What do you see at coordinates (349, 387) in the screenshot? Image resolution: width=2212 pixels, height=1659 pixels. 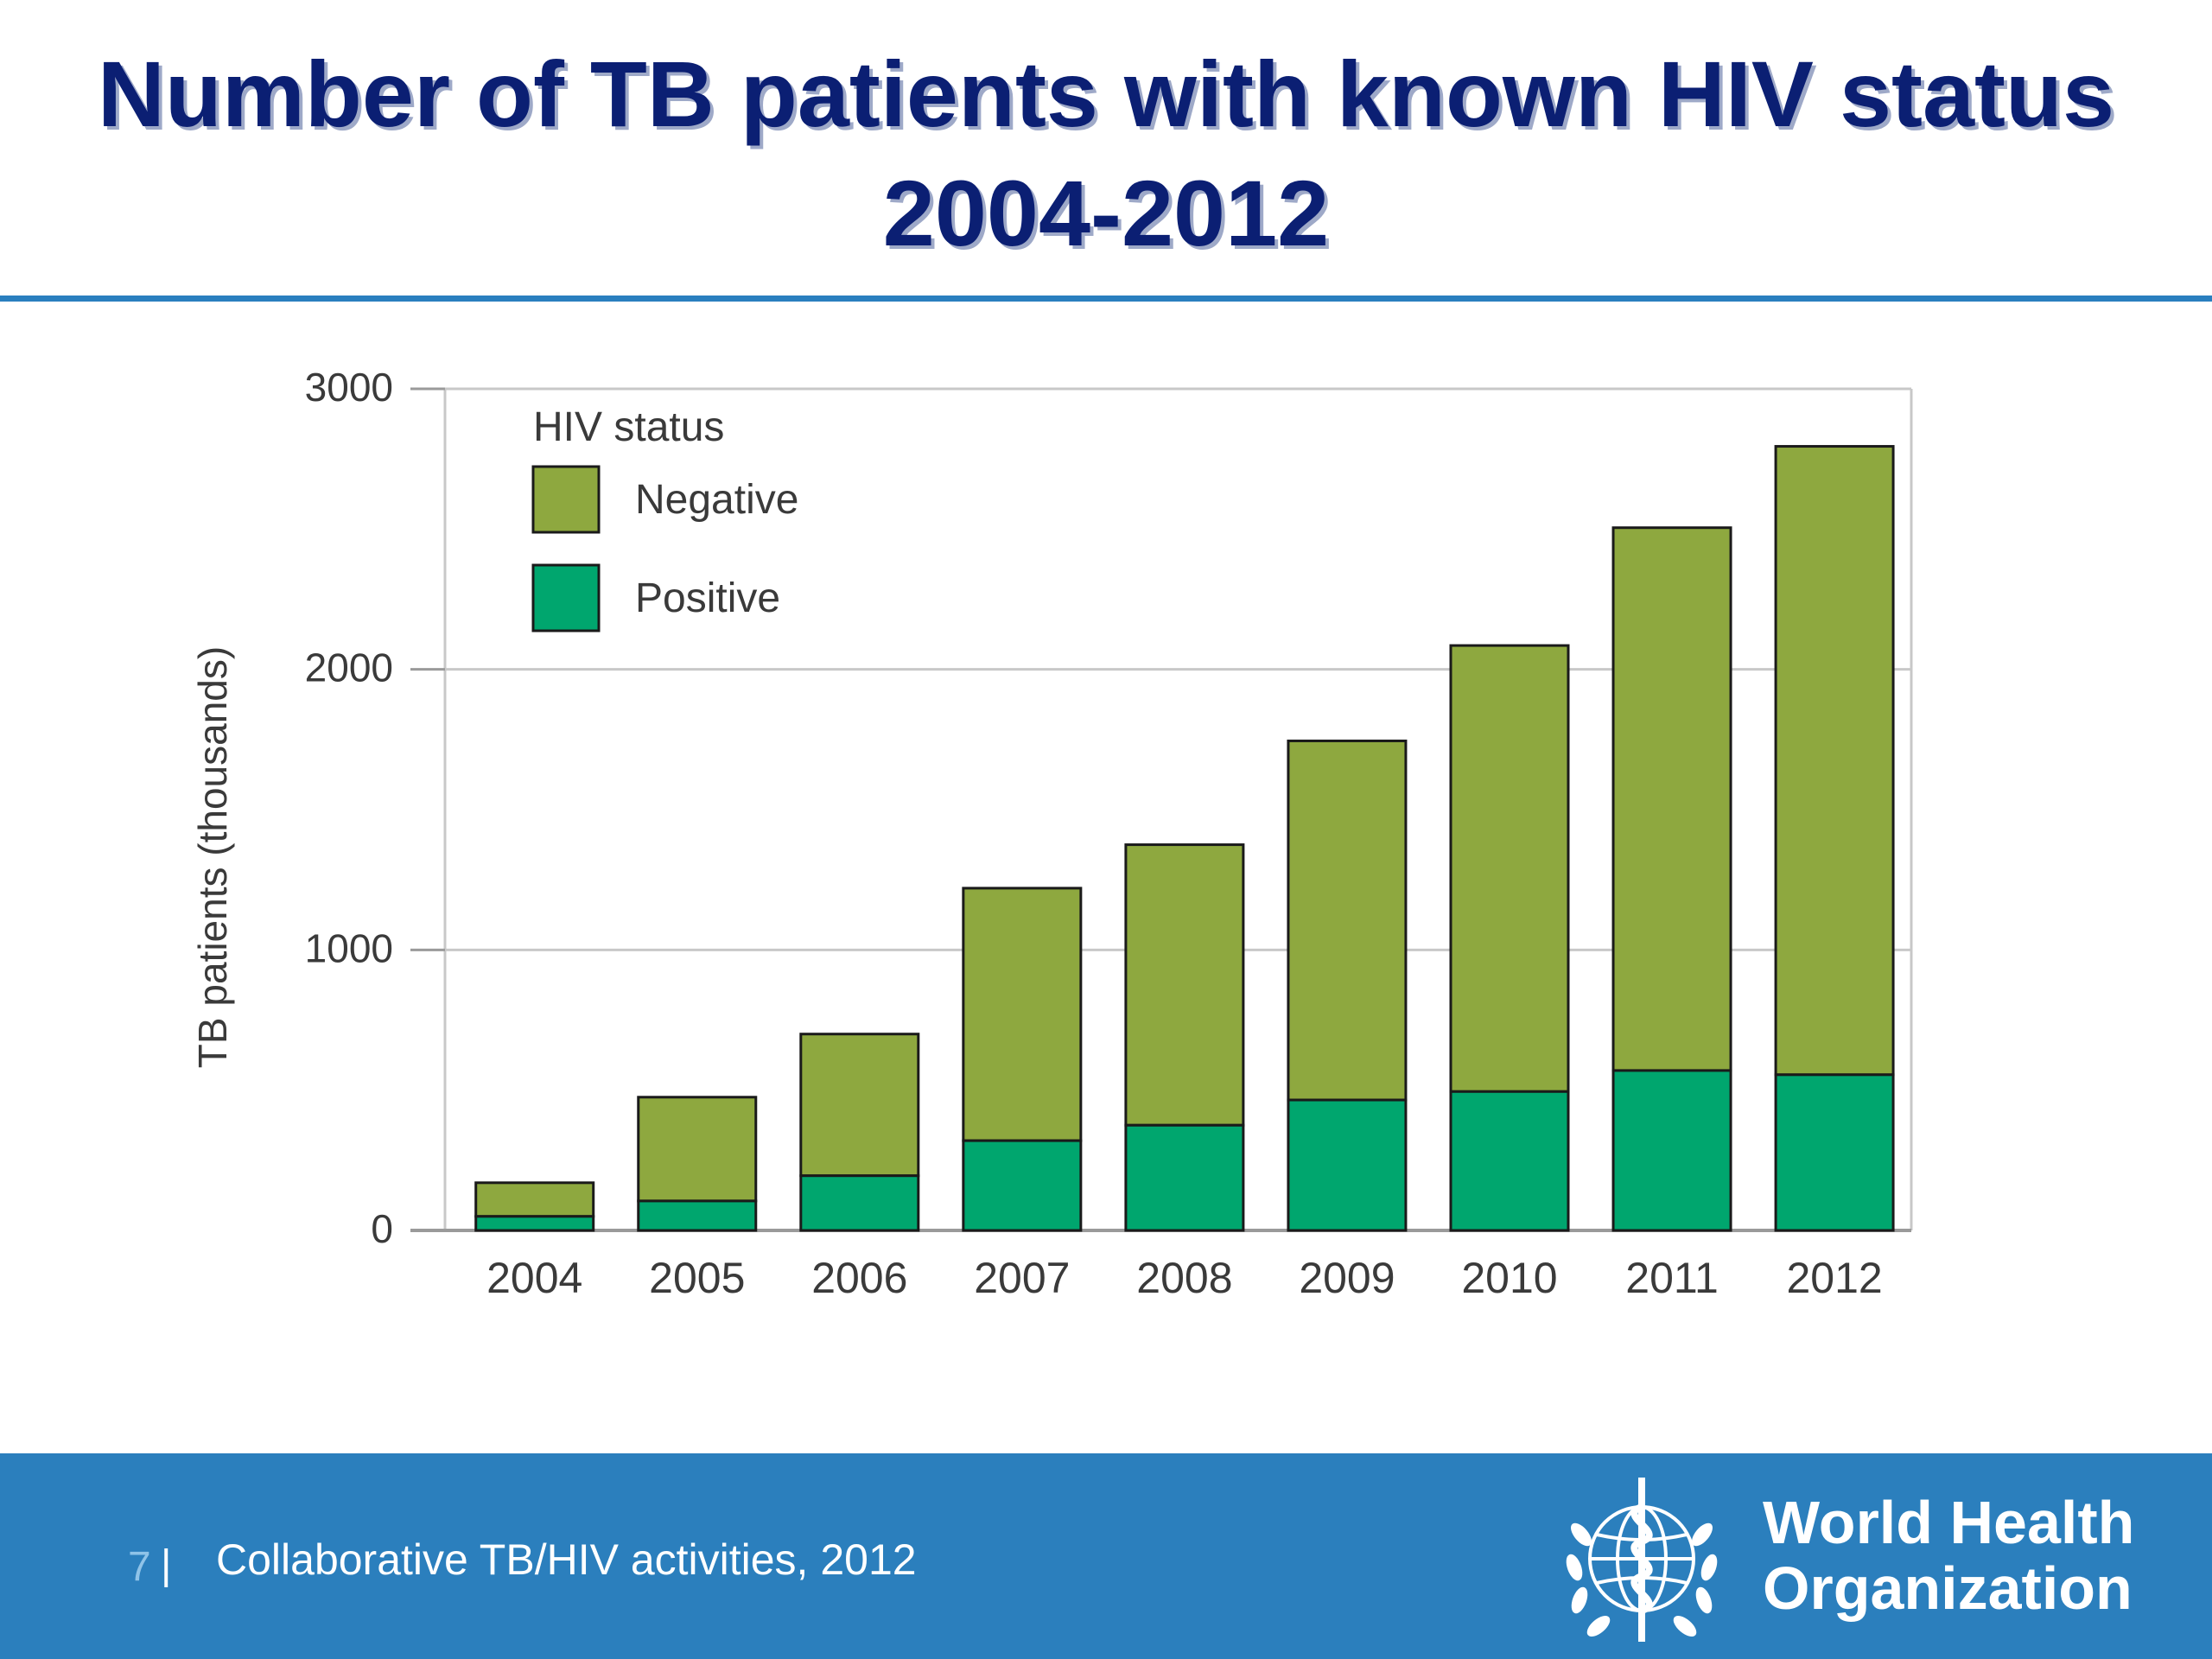 I see `y-tick-label: 3000` at bounding box center [349, 387].